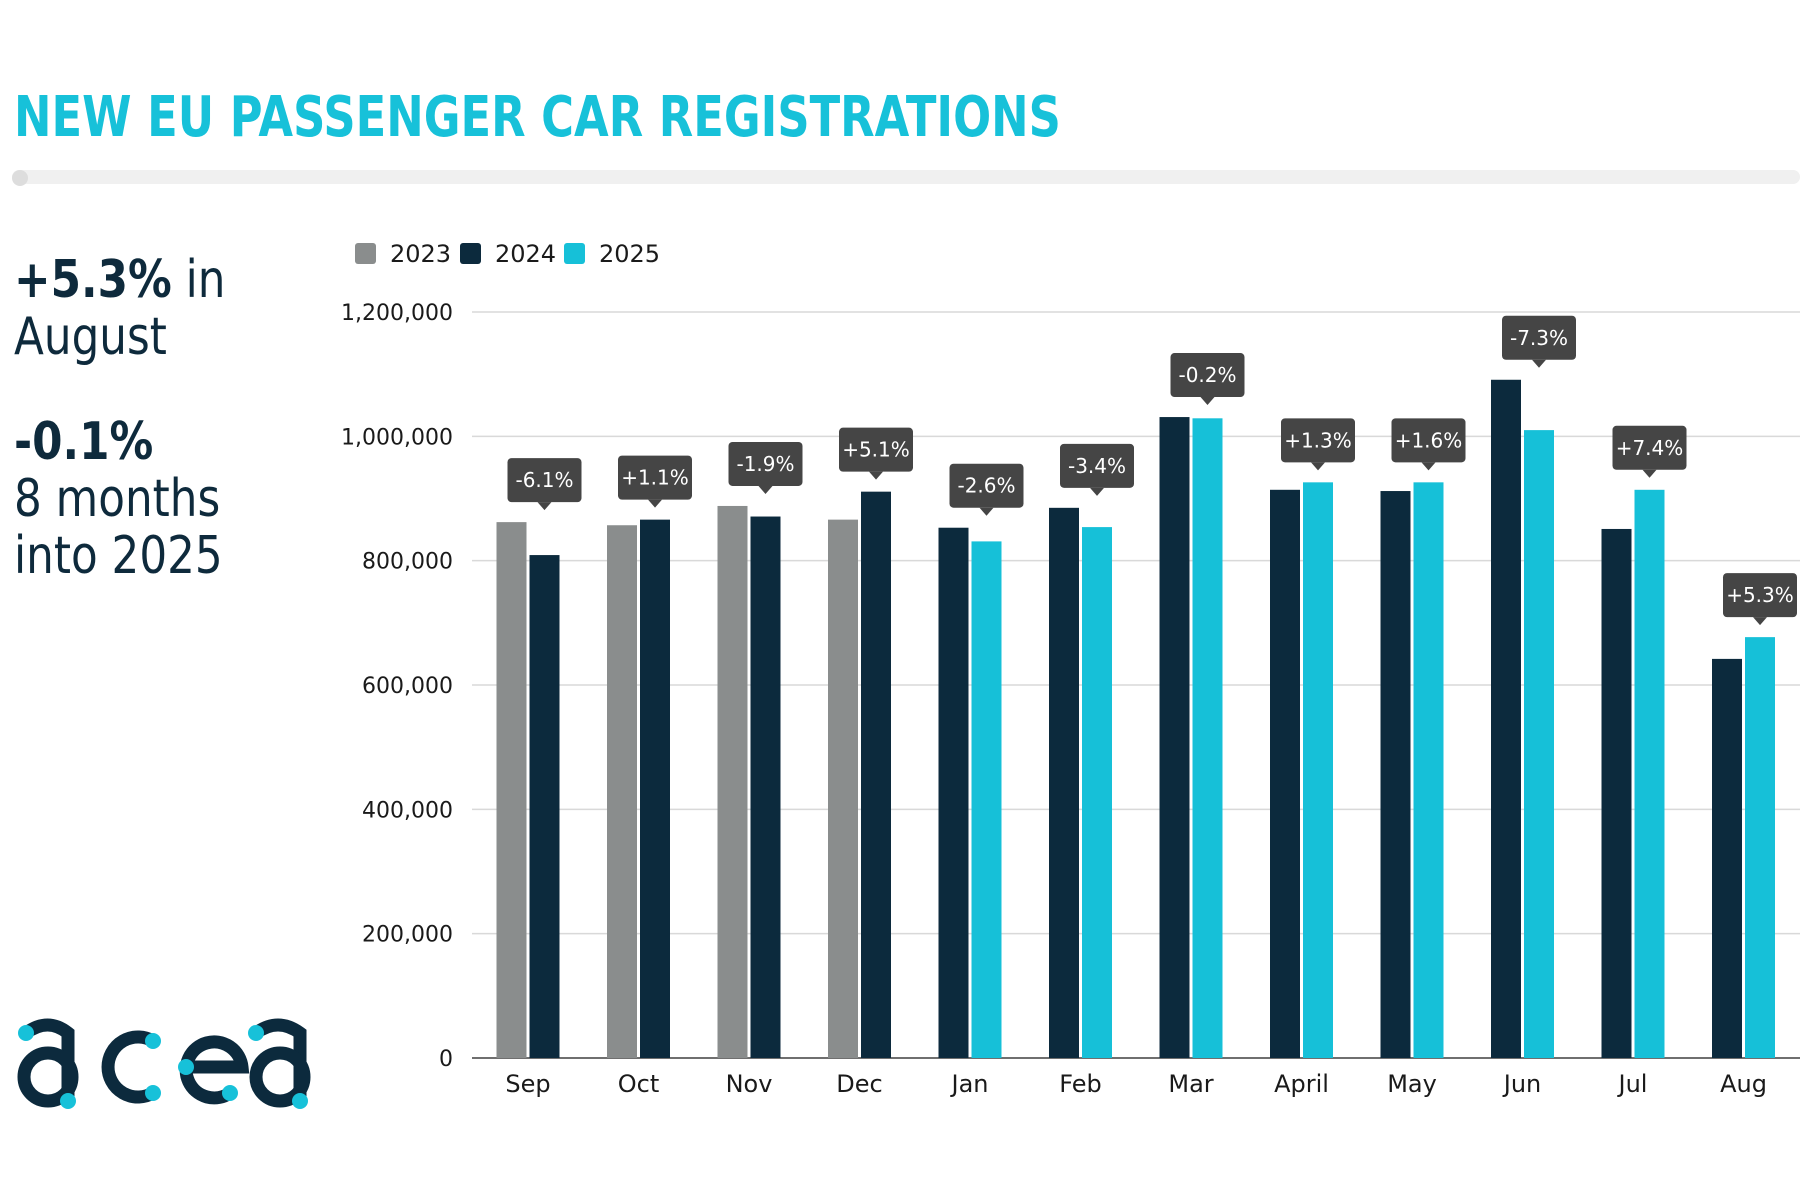 This screenshot has height=1200, width=1800. Describe the element at coordinates (629, 254) in the screenshot. I see `legend-label-2025: 2025` at that location.